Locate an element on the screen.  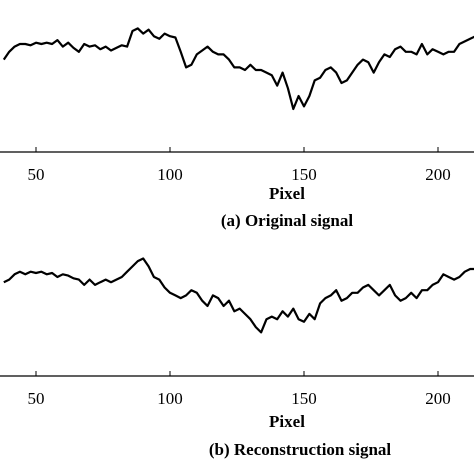
panel-a-xlabel: Pixel is located at coordinates (287, 193).